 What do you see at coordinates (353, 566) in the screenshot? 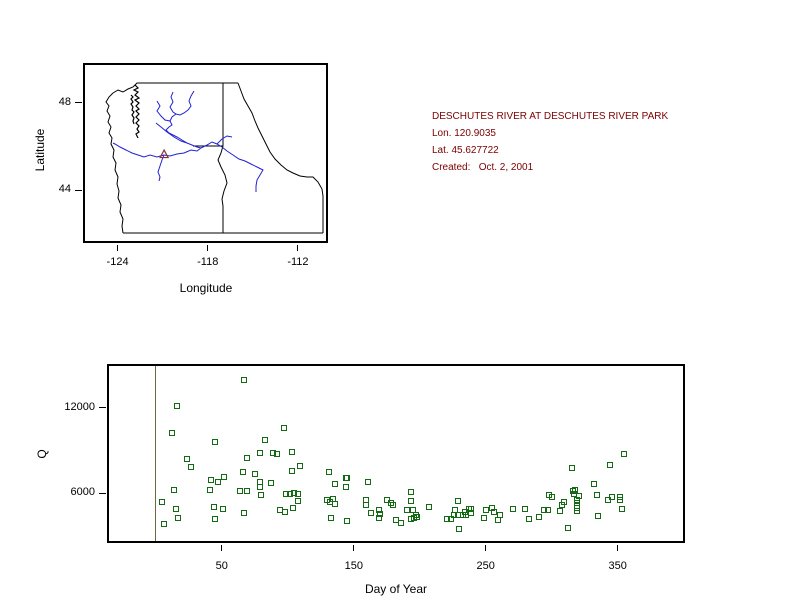
I see `scatter-x-tick-label: 150` at bounding box center [353, 566].